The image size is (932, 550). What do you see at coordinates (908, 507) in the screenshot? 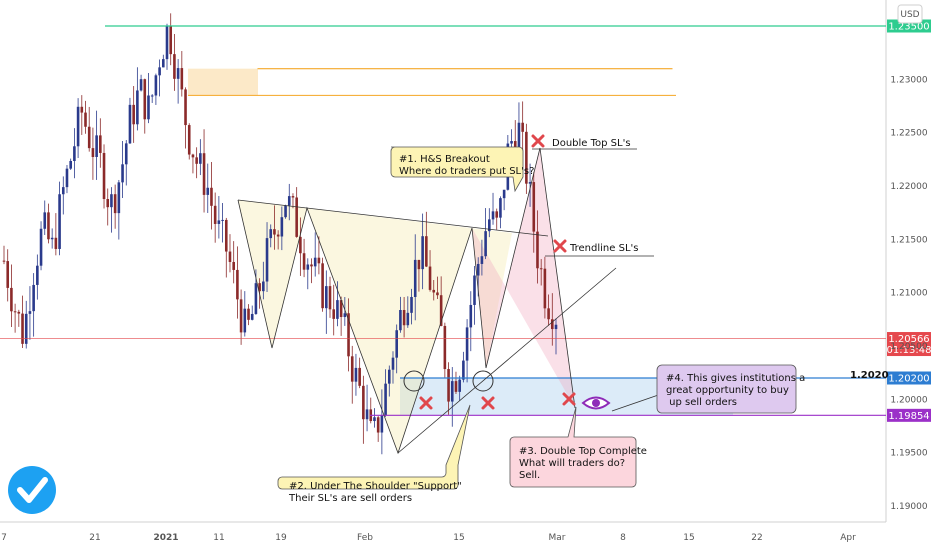
I see `y-tick-label: 1.19000` at bounding box center [908, 507].